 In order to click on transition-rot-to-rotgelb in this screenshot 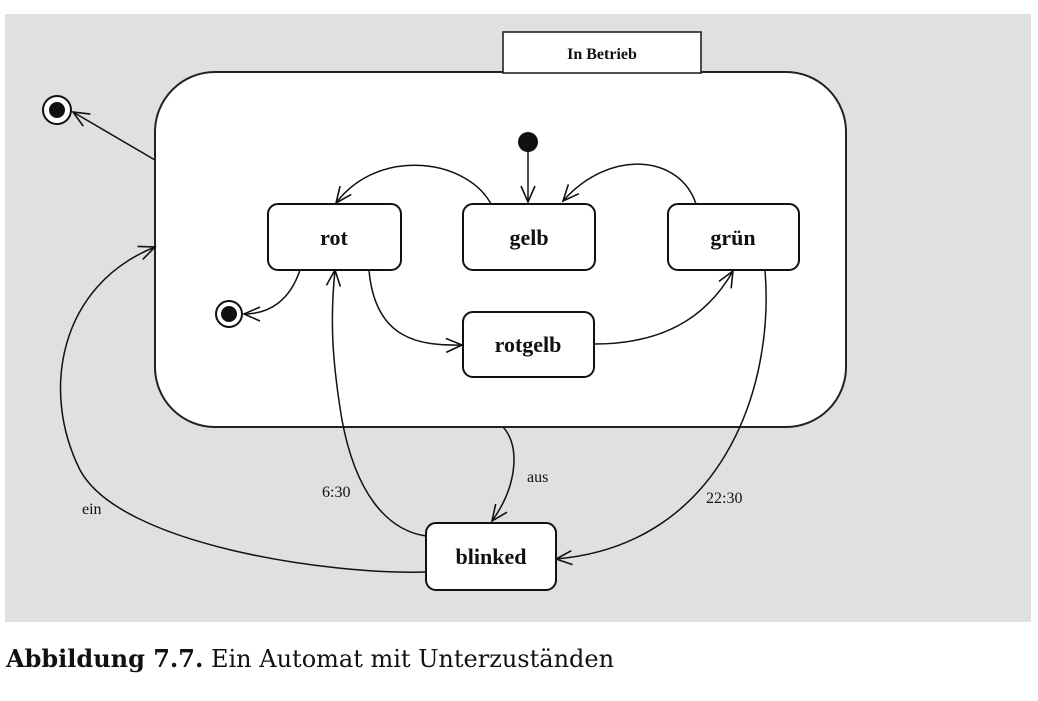, I will do `click(416, 311)`.